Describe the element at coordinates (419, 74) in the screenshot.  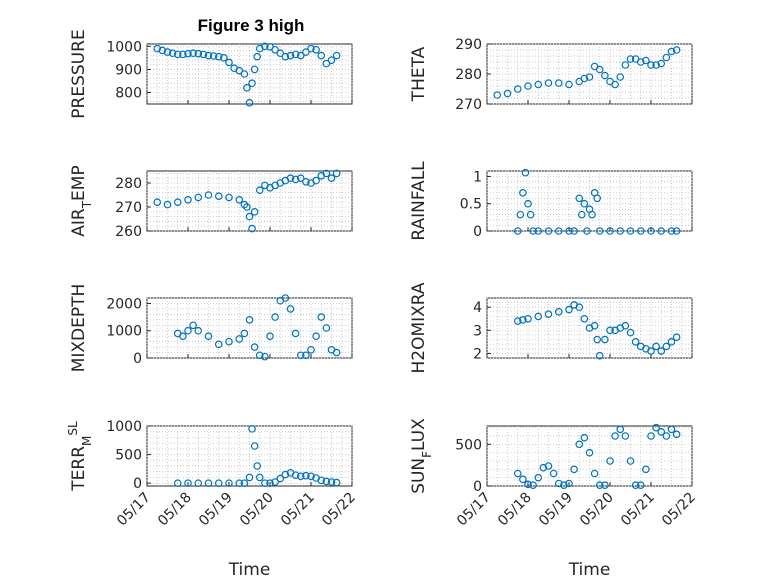
I see `y-axis-label: THETA` at that location.